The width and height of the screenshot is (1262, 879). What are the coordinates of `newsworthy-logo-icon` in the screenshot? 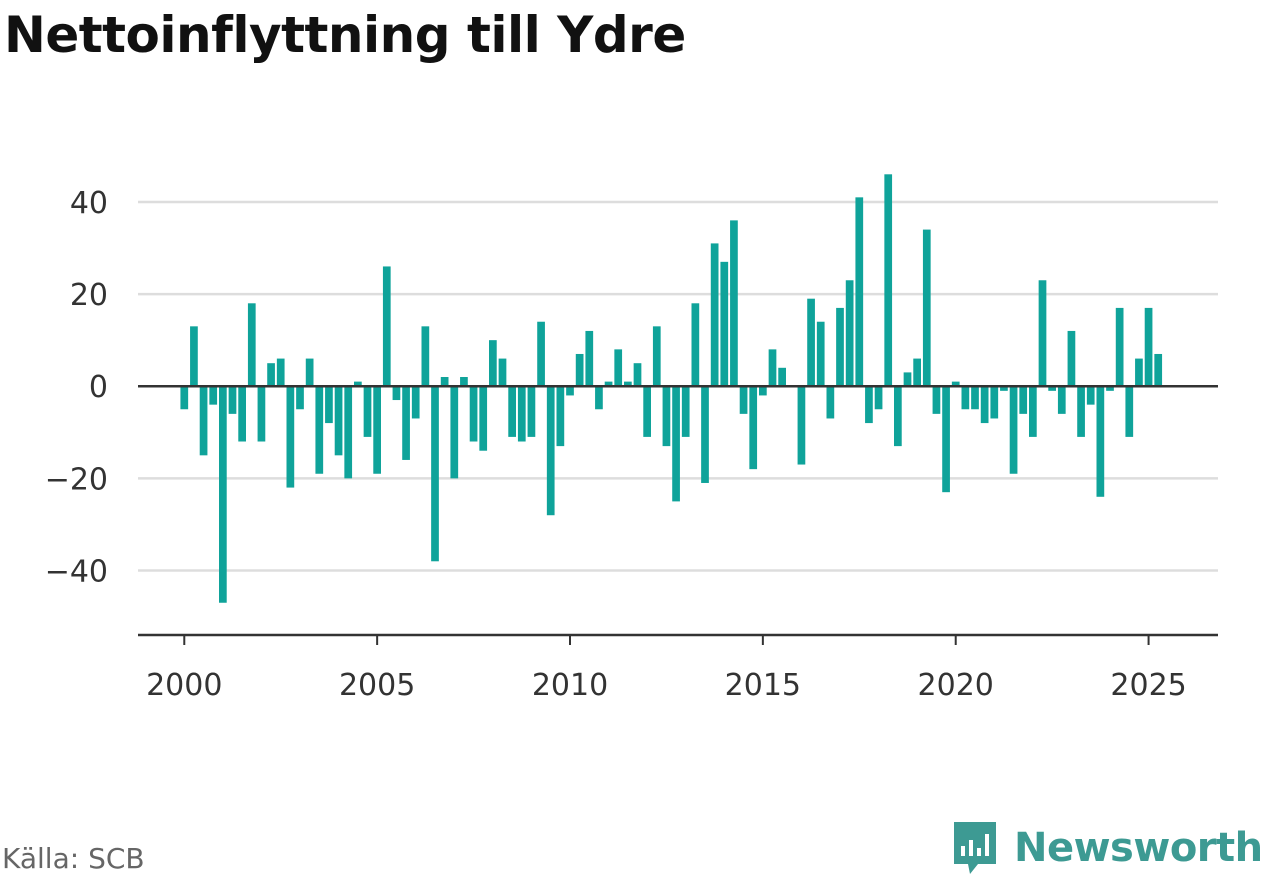 It's located at (975, 848).